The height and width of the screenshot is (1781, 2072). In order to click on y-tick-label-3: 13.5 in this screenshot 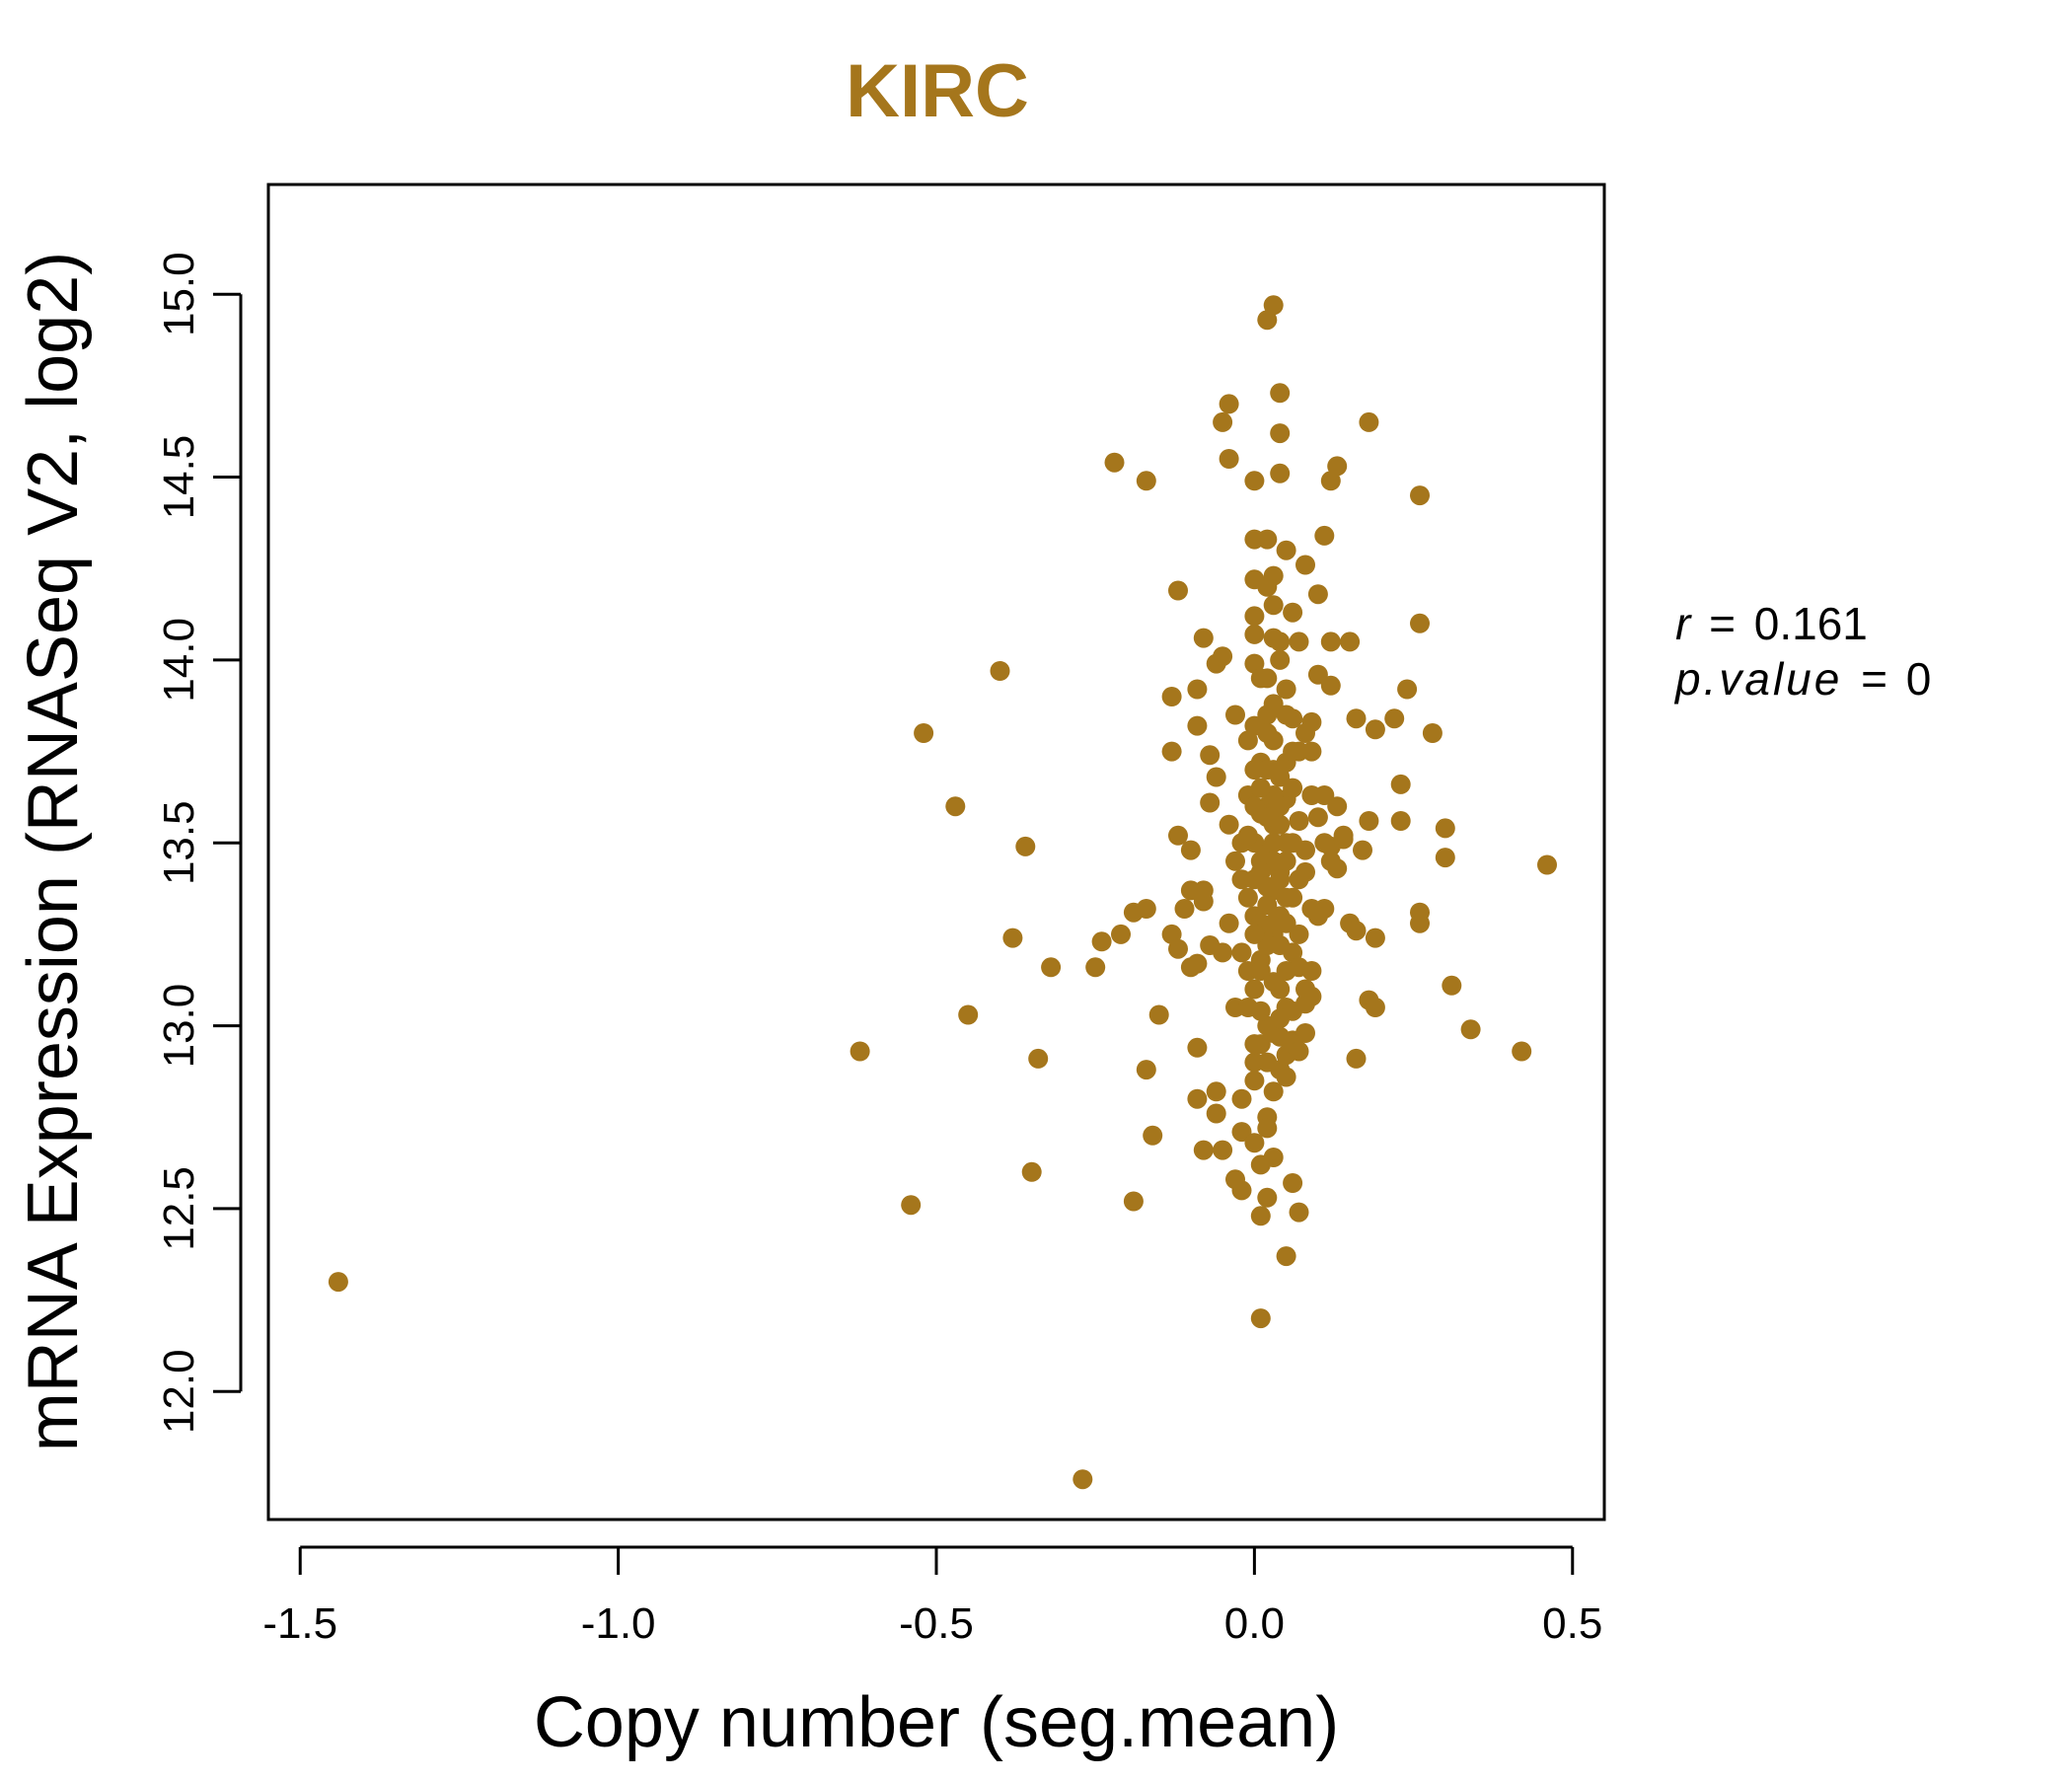, I will do `click(179, 842)`.